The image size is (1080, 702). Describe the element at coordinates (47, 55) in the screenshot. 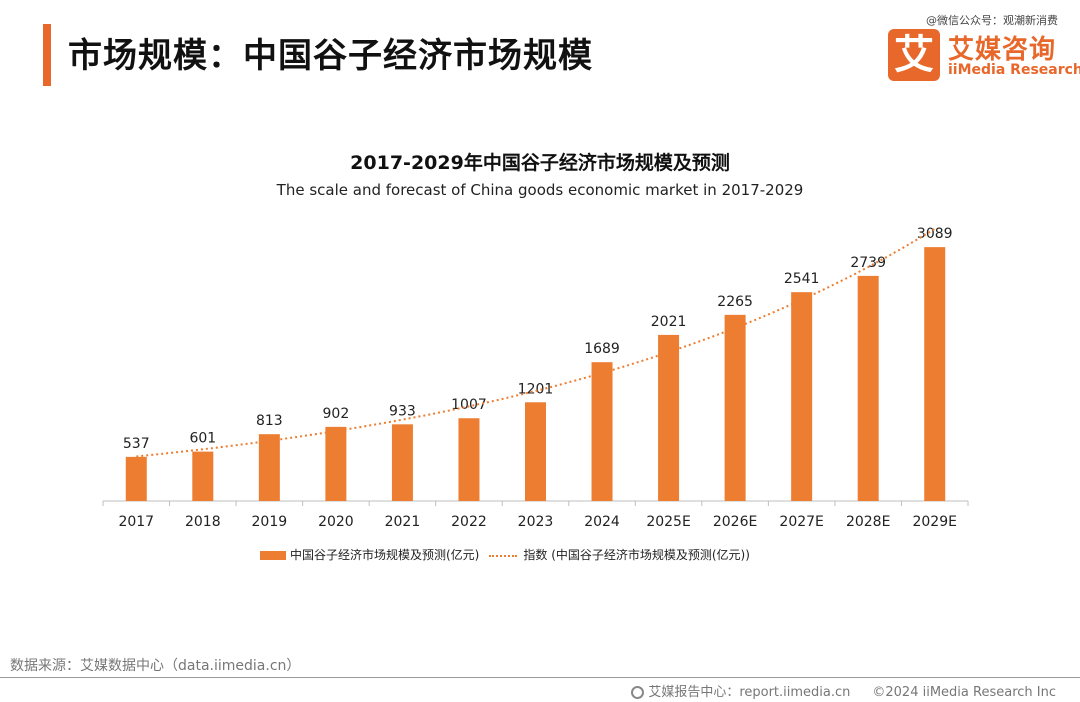

I see `title-accent-bar` at that location.